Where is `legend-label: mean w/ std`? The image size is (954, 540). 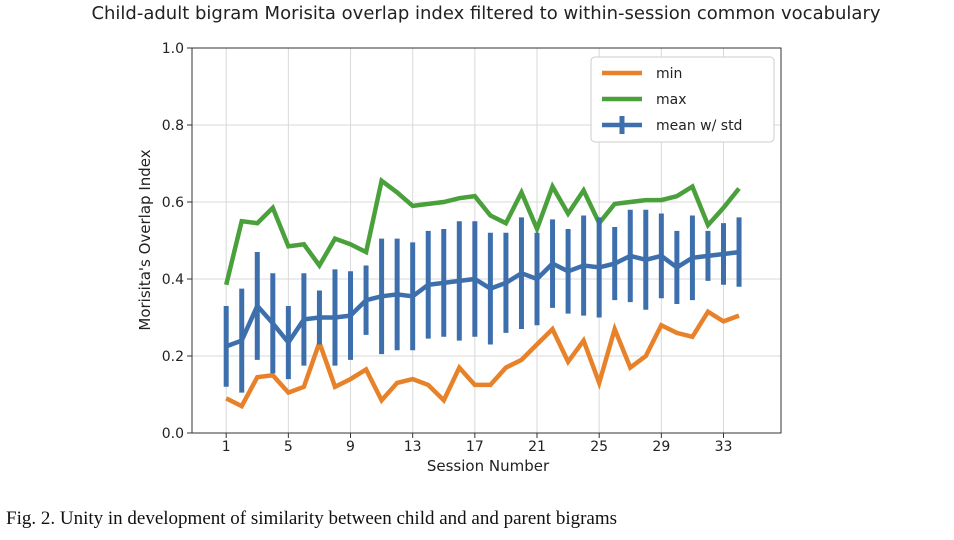
legend-label: mean w/ std is located at coordinates (699, 126).